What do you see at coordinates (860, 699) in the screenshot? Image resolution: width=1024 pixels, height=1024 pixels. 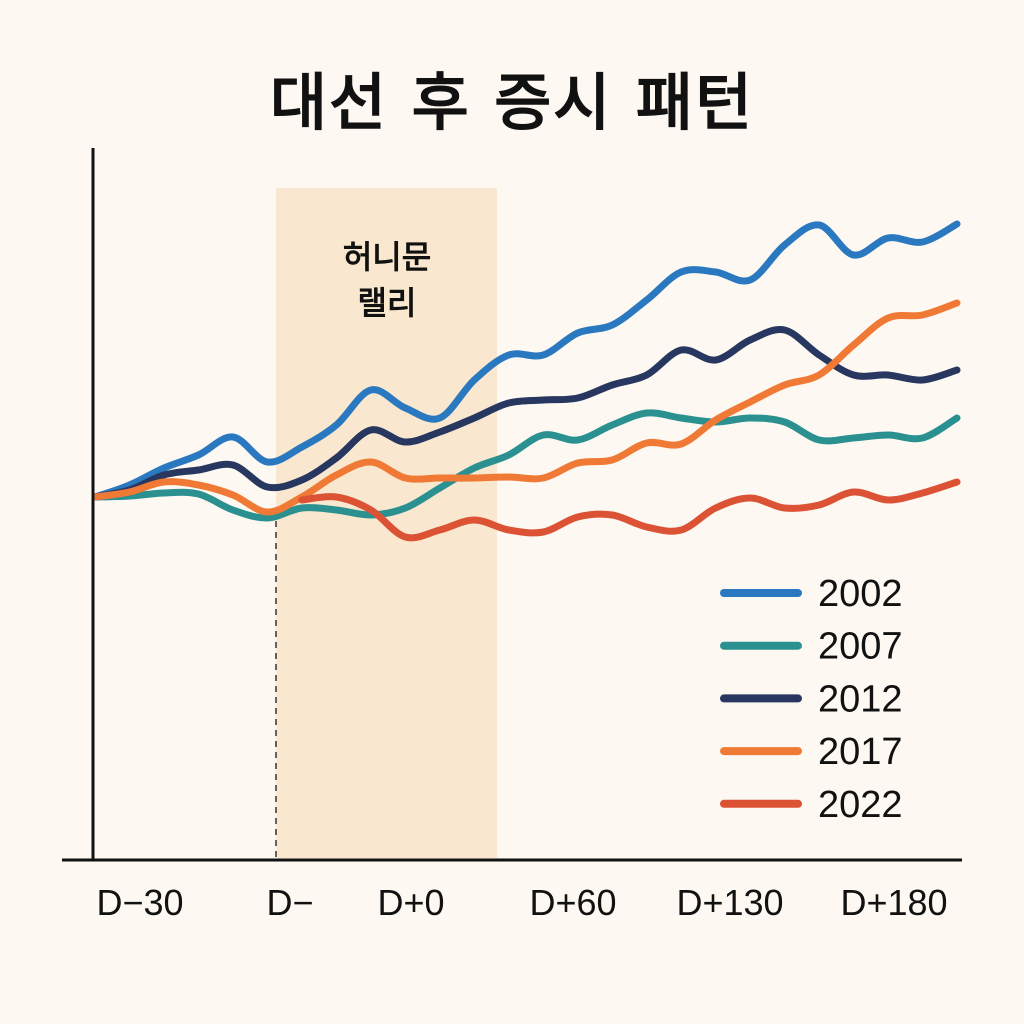 I see `legend-label: 2012` at bounding box center [860, 699].